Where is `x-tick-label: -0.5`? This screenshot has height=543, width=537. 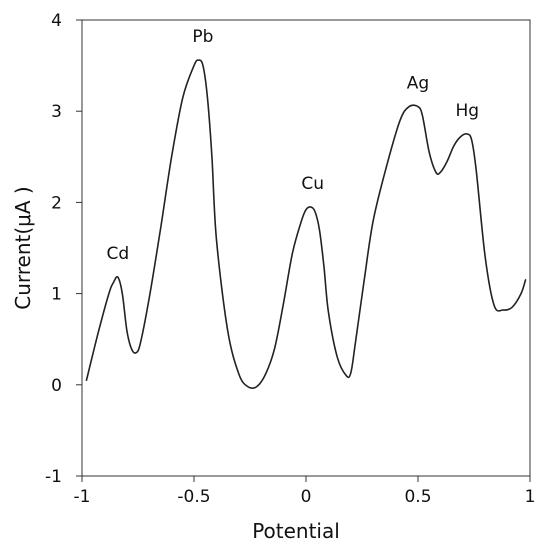 x-tick-label: -0.5 is located at coordinates (193, 497).